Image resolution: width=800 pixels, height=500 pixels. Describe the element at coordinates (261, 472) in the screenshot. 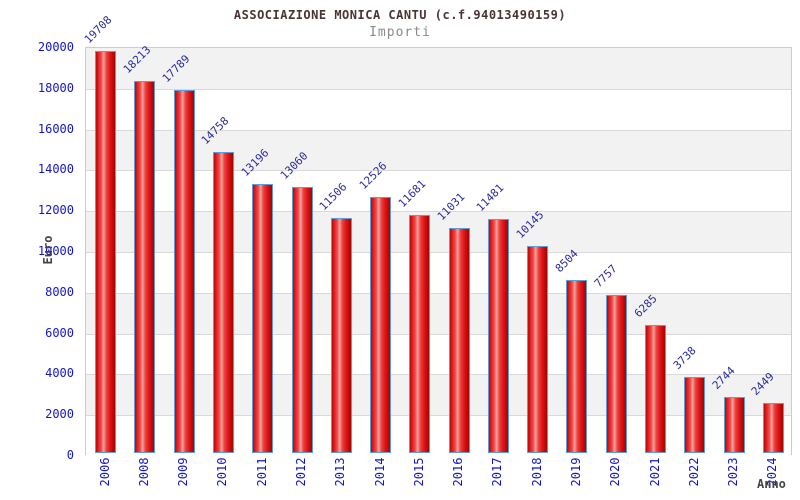

I see `x-tick-label: 2011` at that location.